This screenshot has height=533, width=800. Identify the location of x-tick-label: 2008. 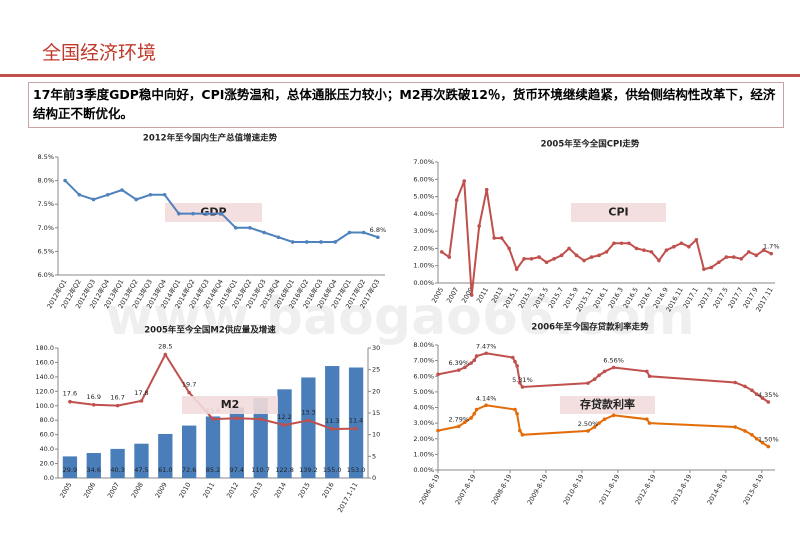
(137, 490).